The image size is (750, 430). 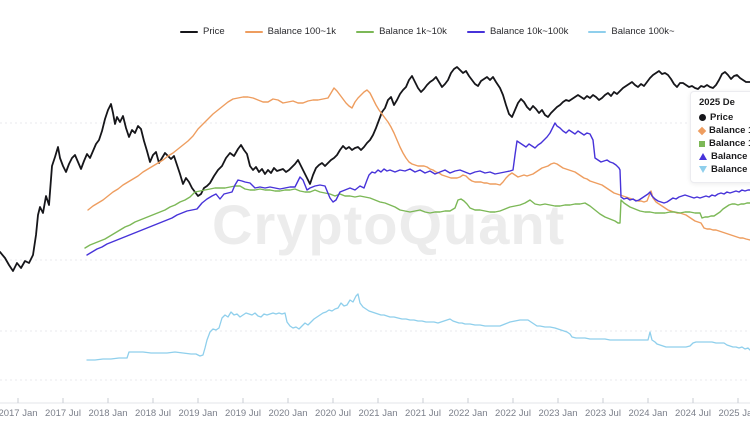 I want to click on legend-item-balance-1k-10k: Balance 1k~10k, so click(x=401, y=31).